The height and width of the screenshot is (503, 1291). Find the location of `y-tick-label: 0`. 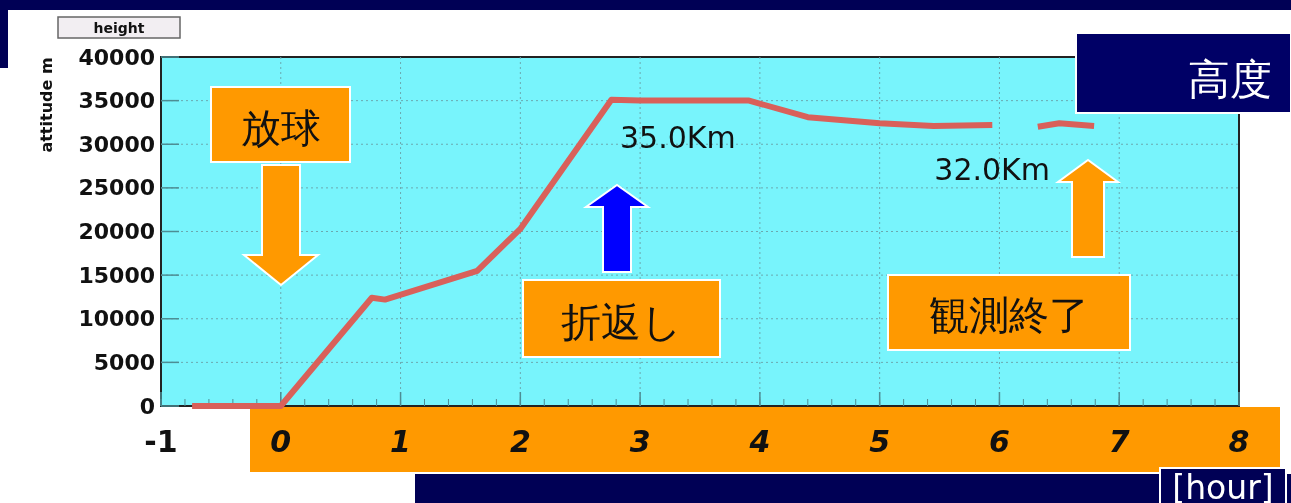

y-tick-label: 0 is located at coordinates (147, 406).